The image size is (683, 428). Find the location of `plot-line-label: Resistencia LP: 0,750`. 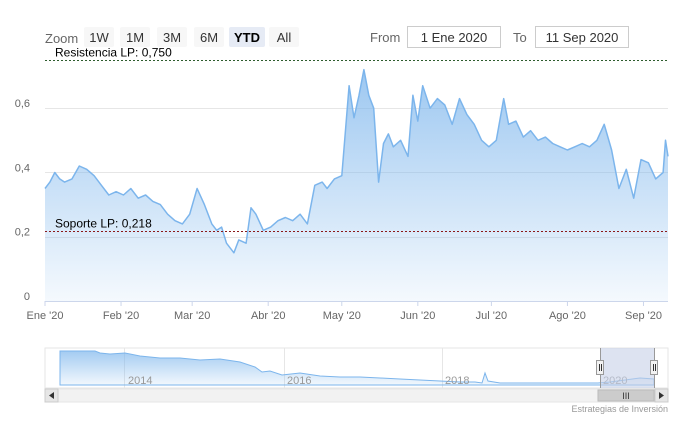

plot-line-label: Resistencia LP: 0,750 is located at coordinates (113, 53).